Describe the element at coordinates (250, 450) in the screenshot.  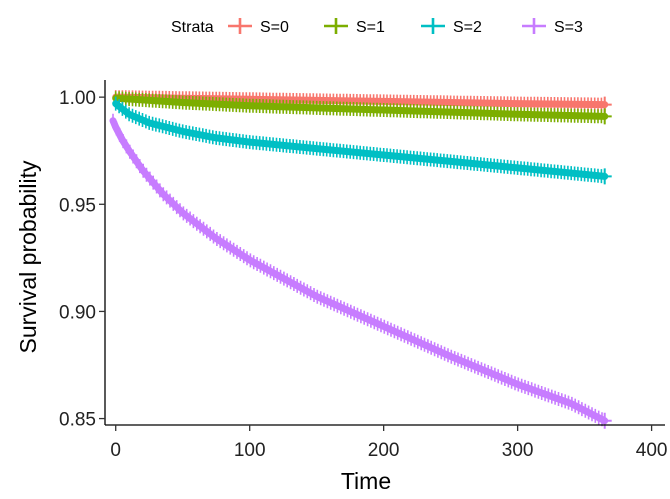
I see `x-tick-label: 100` at that location.